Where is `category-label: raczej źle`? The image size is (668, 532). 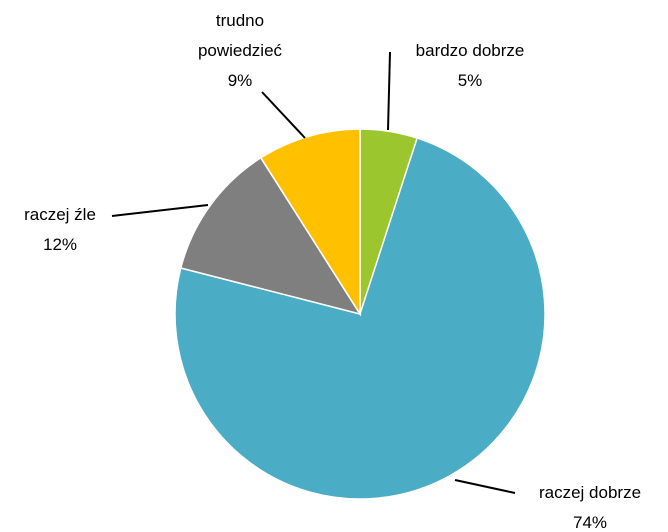 category-label: raczej źle is located at coordinates (60, 214).